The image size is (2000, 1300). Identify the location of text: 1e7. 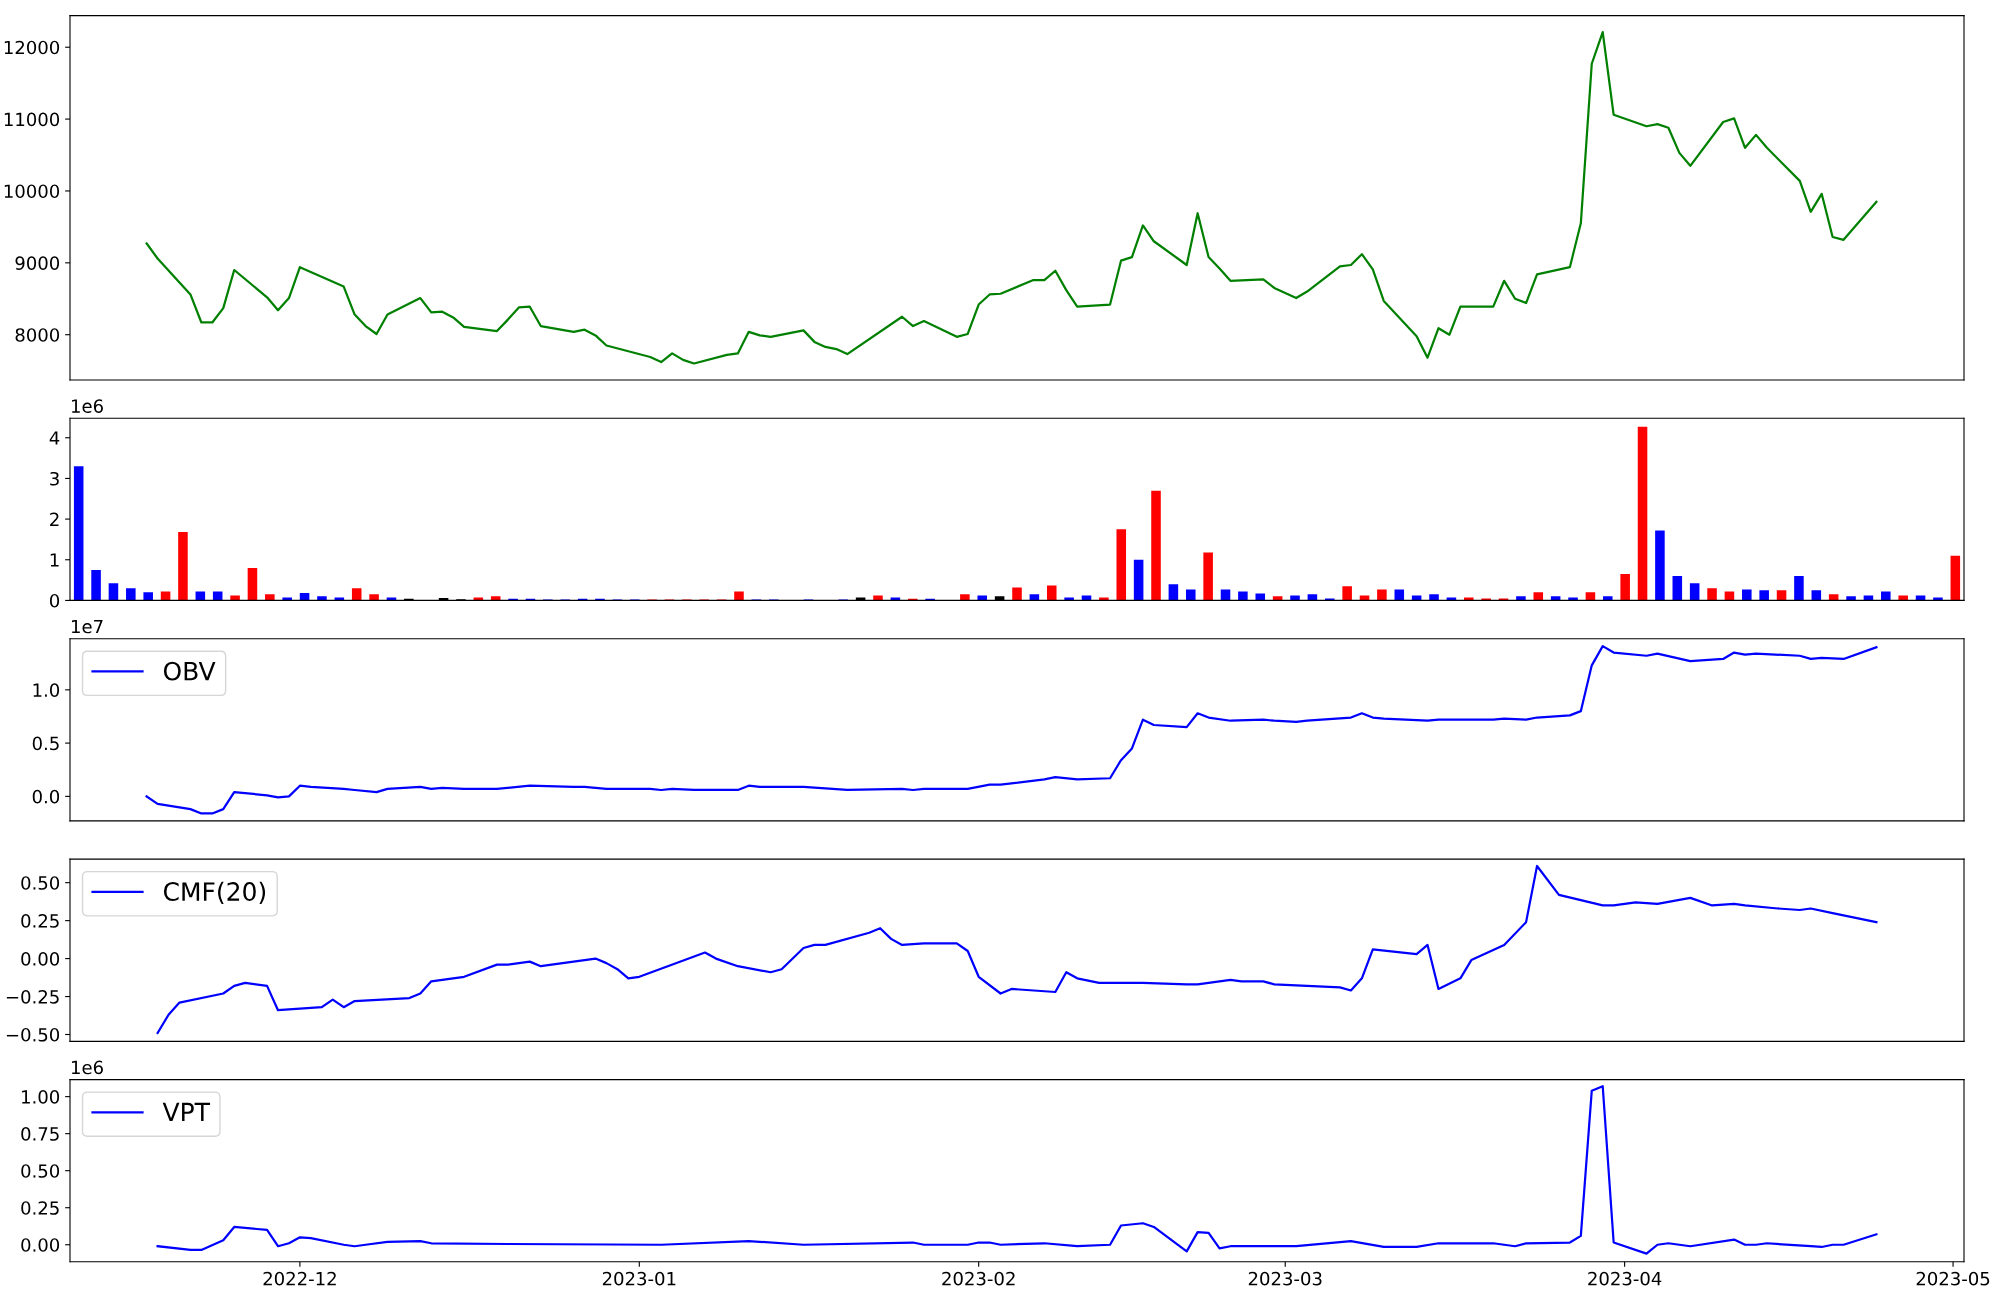
(87, 626).